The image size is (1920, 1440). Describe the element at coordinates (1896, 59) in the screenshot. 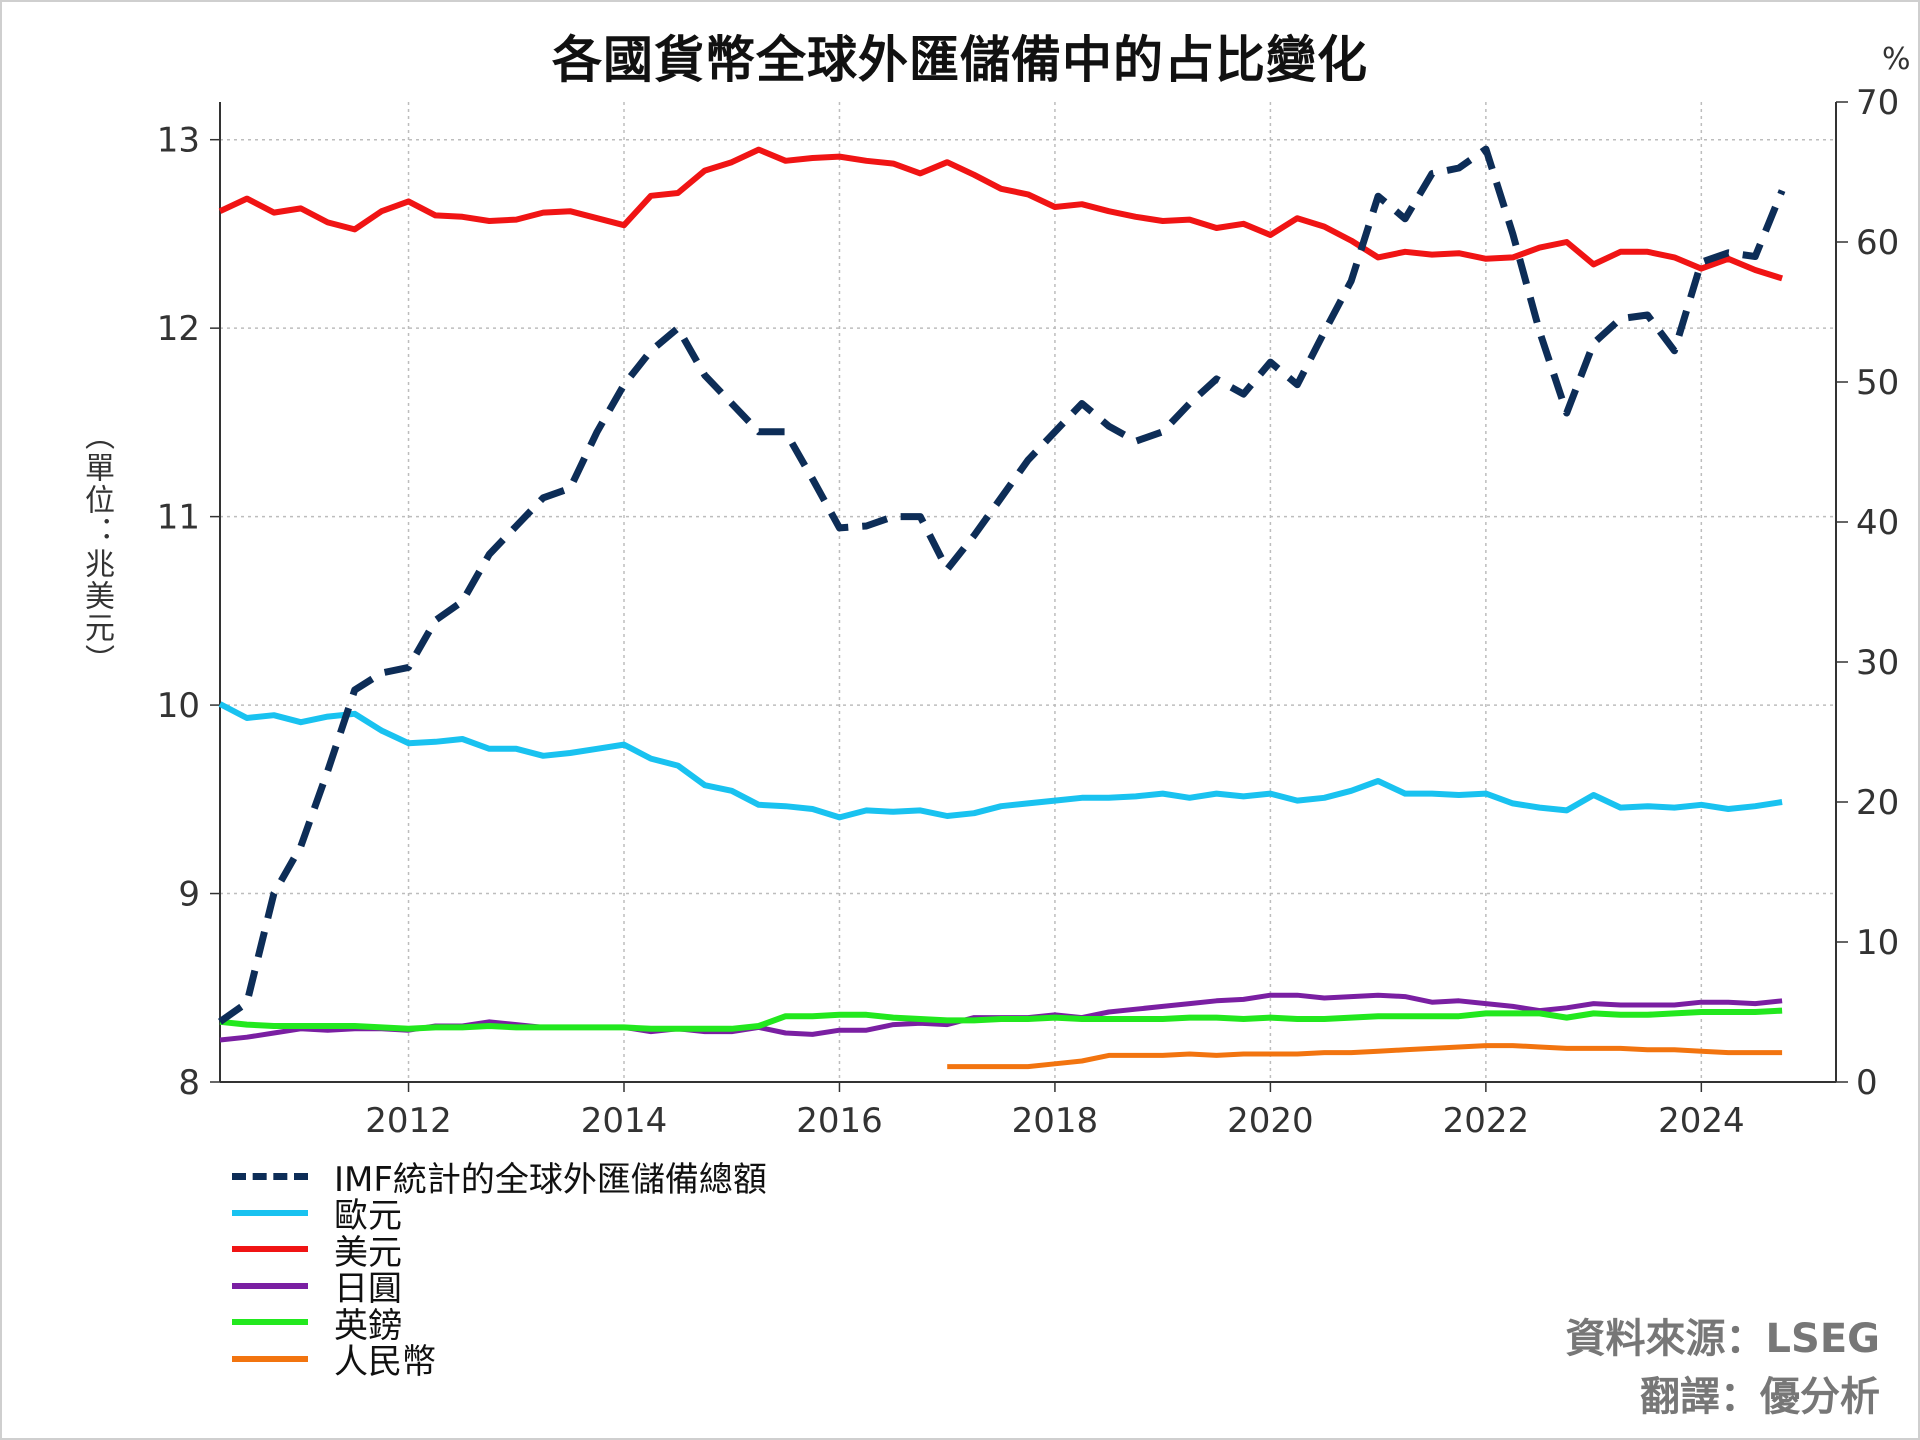

I see `right-axis-unit: %` at that location.